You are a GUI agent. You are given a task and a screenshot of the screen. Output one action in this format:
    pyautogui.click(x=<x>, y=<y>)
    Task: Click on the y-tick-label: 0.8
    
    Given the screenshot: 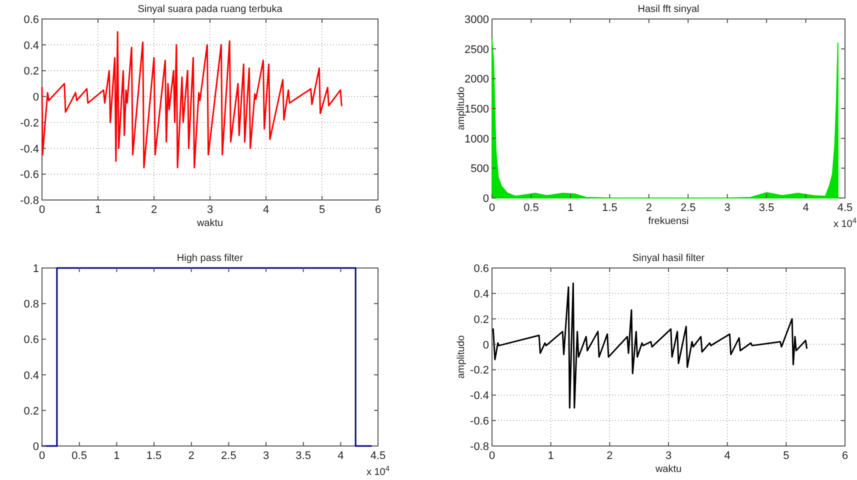 What is the action you would take?
    pyautogui.click(x=31, y=304)
    